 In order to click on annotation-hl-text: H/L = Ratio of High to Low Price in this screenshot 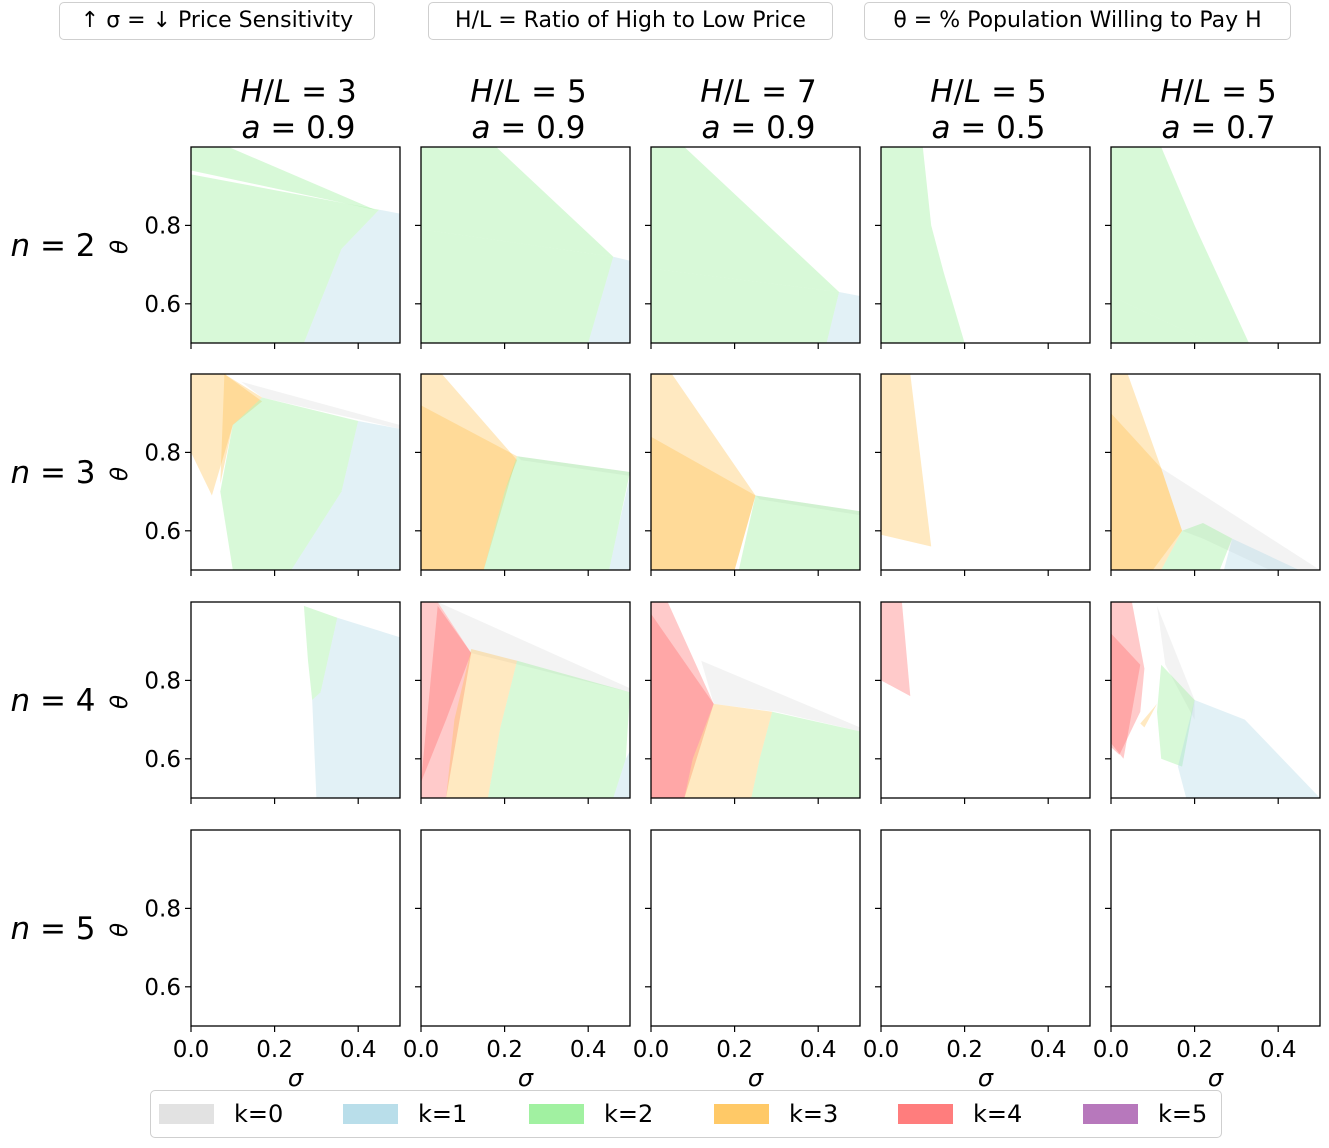, I will do `click(630, 20)`.